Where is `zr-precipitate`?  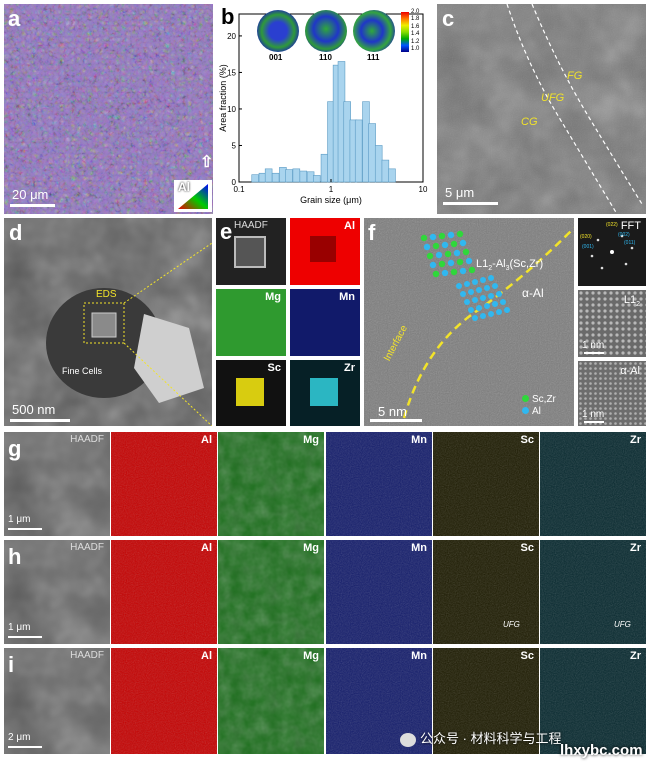
zr-precipitate is located at coordinates (324, 392).